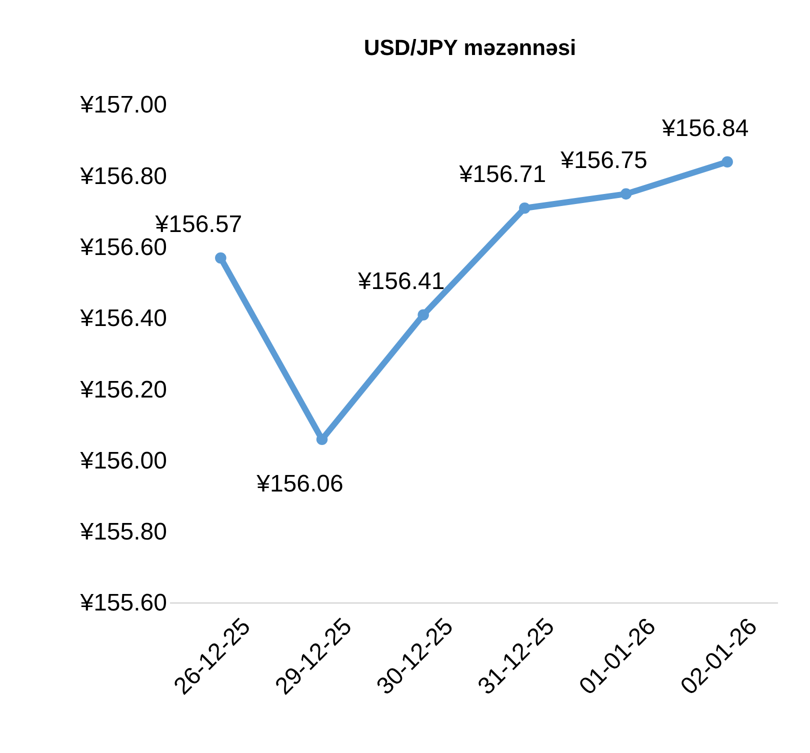 The height and width of the screenshot is (753, 810). What do you see at coordinates (604, 160) in the screenshot?
I see `data-label: ¥156.75` at bounding box center [604, 160].